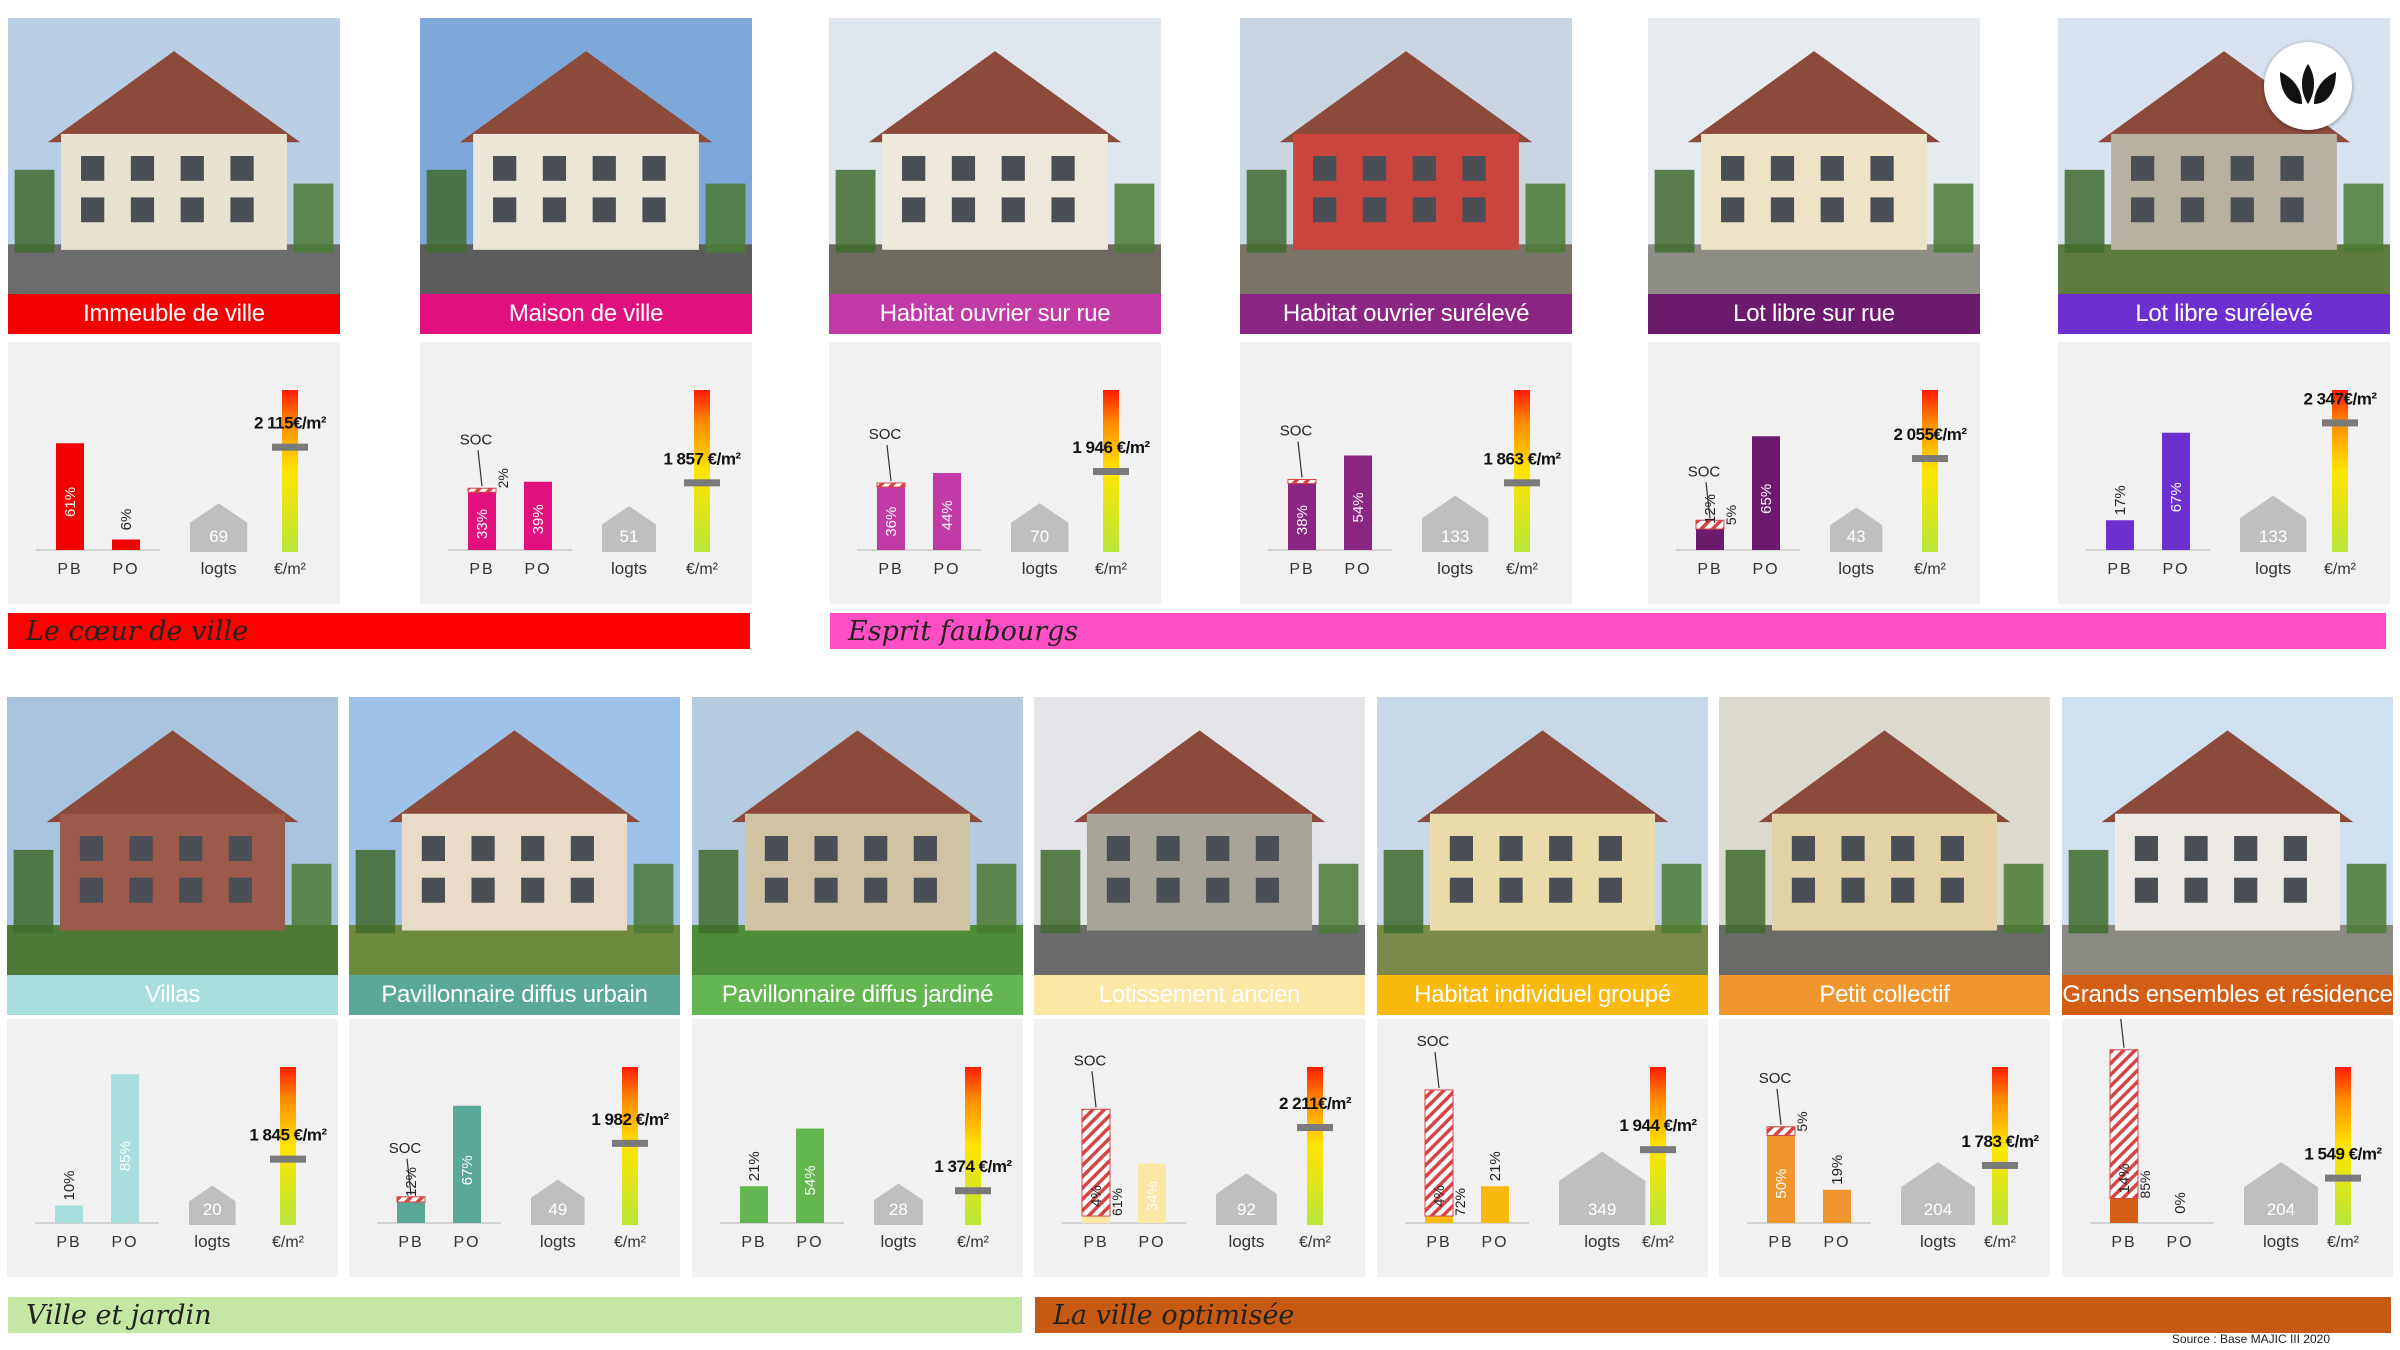 This screenshot has width=2400, height=1350. What do you see at coordinates (1608, 631) in the screenshot?
I see `band-esprit-faubourgs: Esprit faubourgs` at bounding box center [1608, 631].